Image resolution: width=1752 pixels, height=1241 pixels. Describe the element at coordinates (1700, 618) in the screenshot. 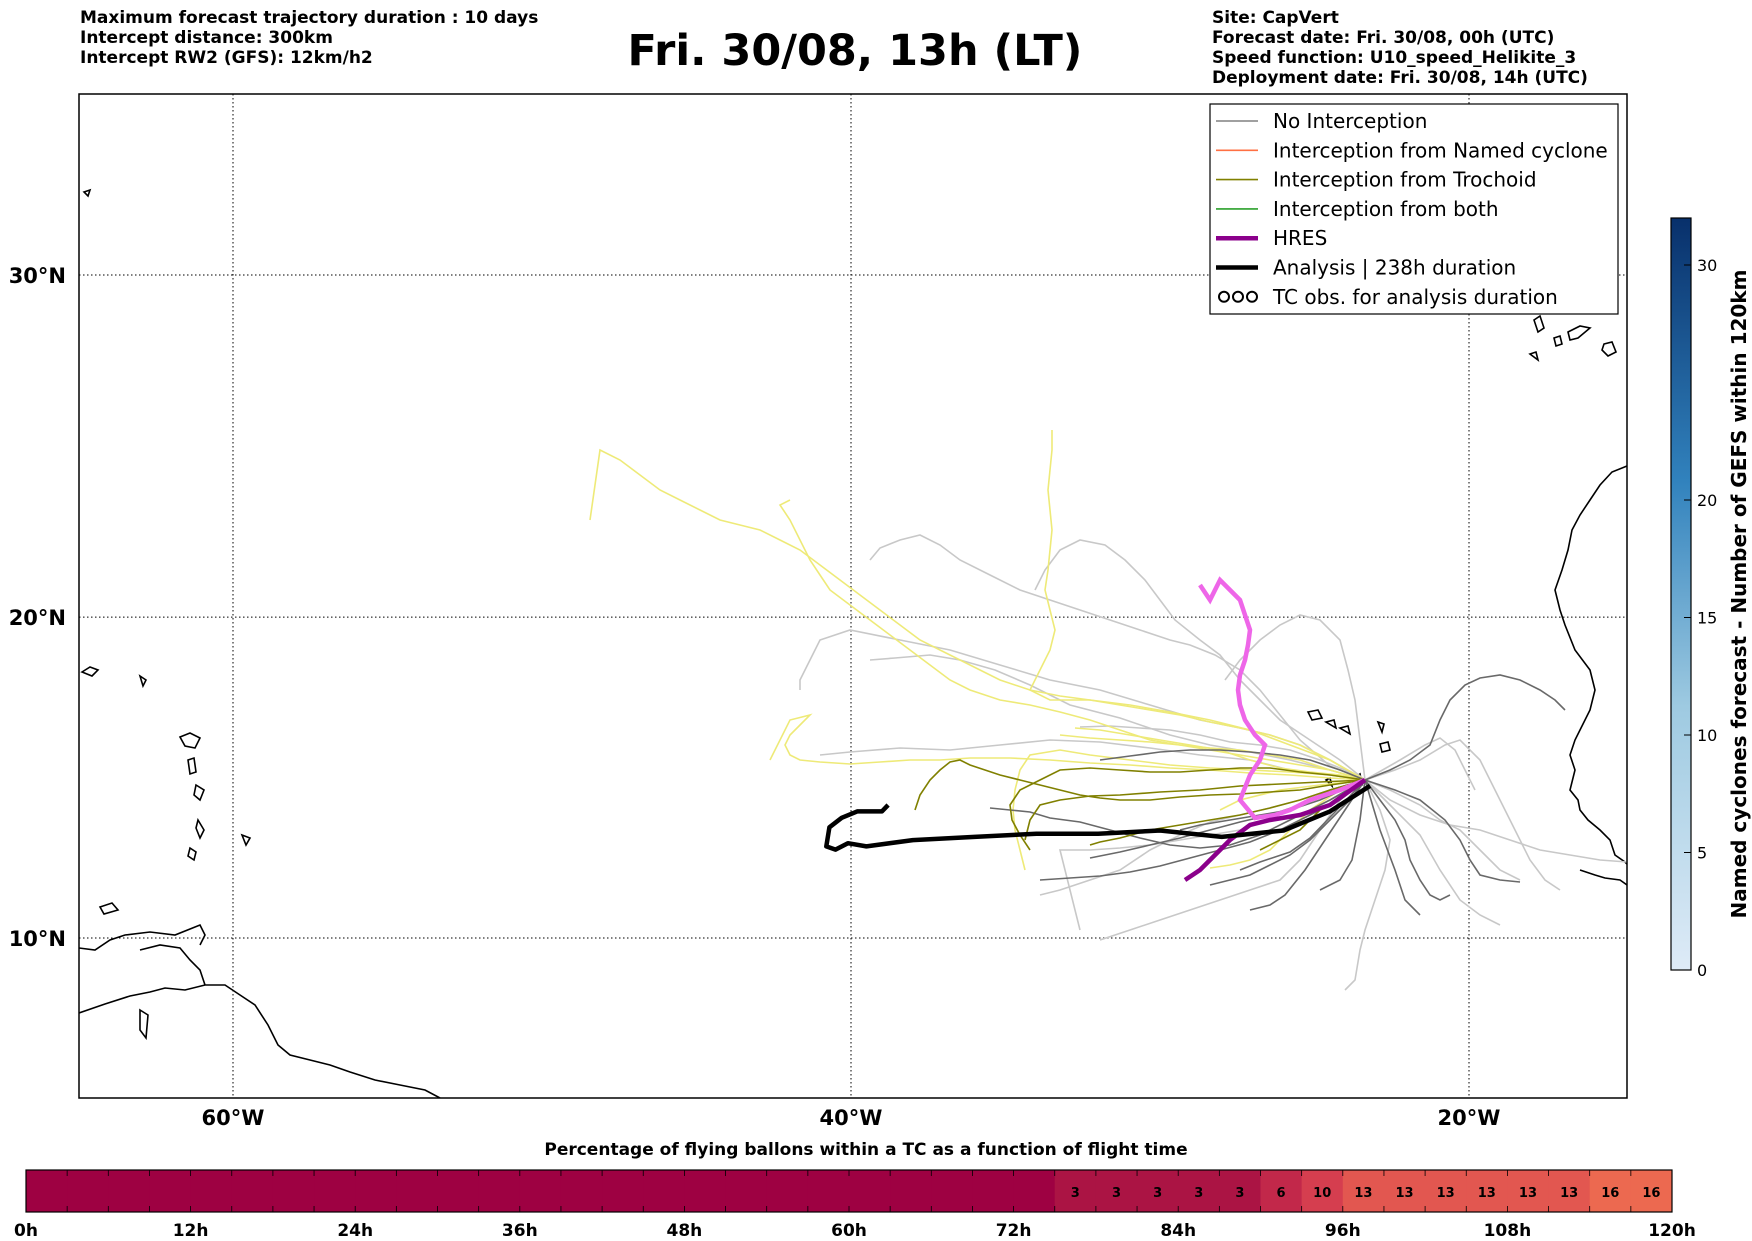

I see `colorbar-ticks: 0 5 10 15 20 30` at that location.